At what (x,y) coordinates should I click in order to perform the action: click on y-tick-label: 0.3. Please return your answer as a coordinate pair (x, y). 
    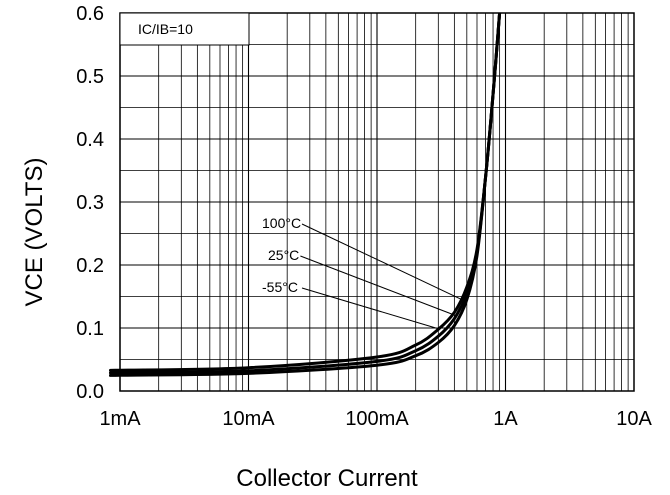
    Looking at the image, I should click on (90, 203).